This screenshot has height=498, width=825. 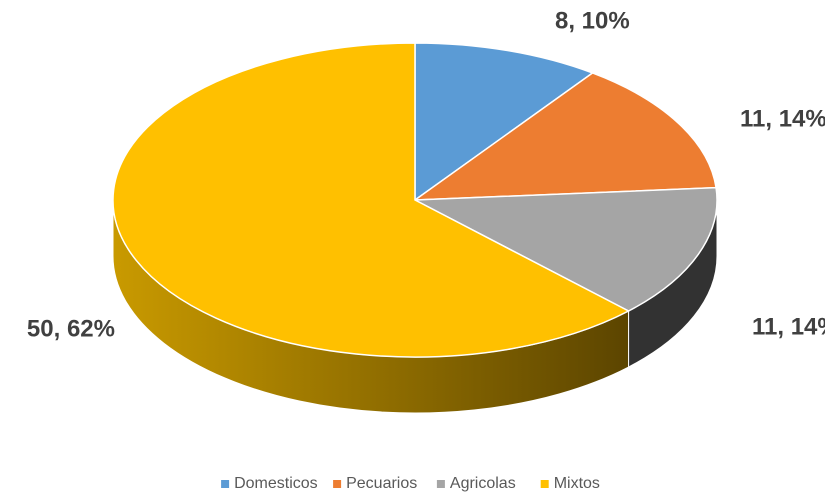 I want to click on value-label: 8, 10%, so click(x=592, y=20).